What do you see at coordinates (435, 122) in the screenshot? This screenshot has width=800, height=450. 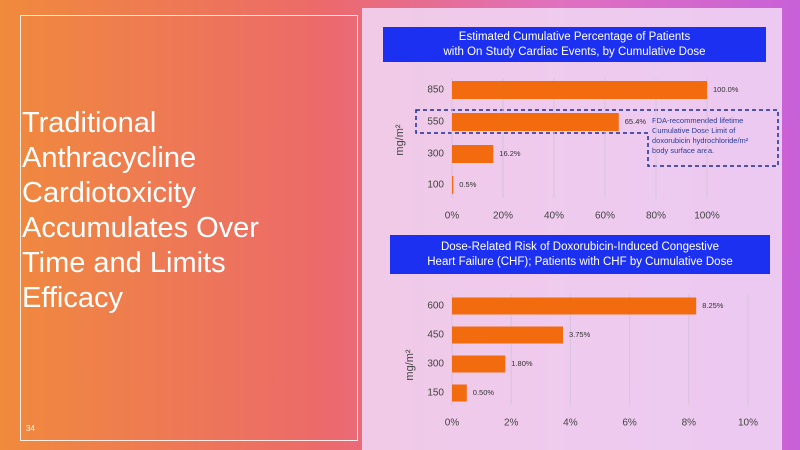 I see `y-tick-label: 550` at bounding box center [435, 122].